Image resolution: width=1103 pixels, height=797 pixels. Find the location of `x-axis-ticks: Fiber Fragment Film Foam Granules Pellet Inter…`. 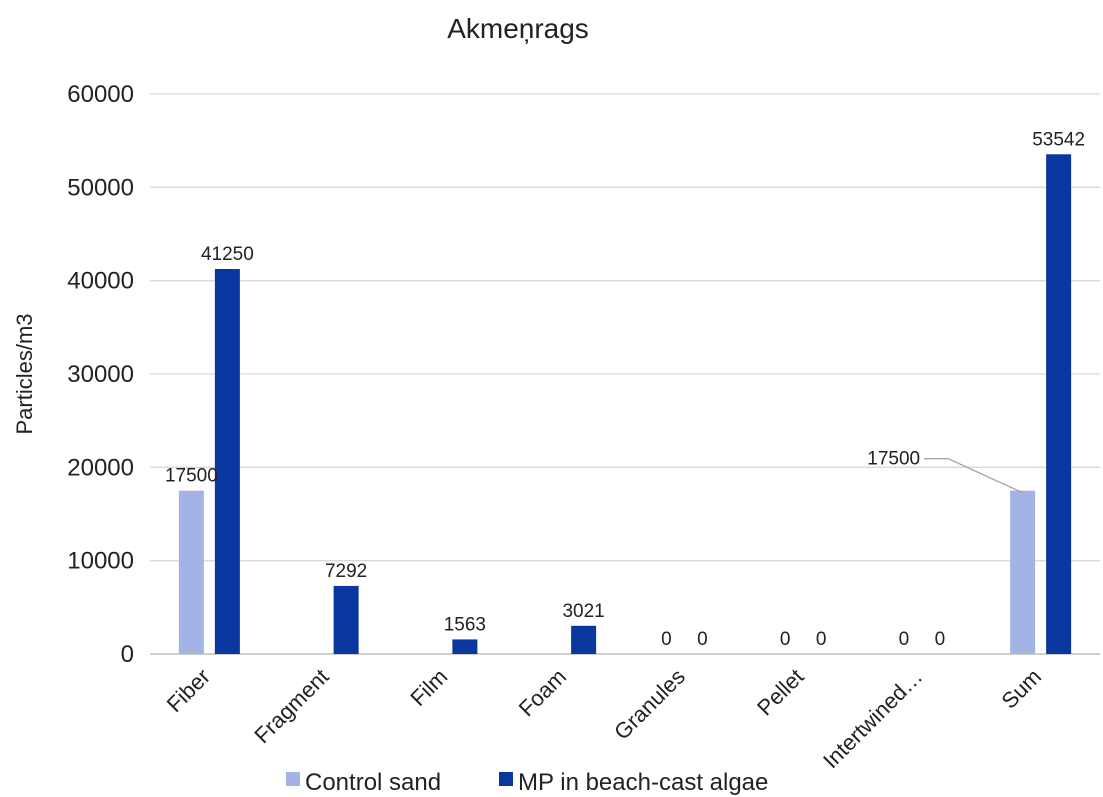

x-axis-ticks: Fiber Fragment Film Foam Granules Pellet Inter… is located at coordinates (604, 718).